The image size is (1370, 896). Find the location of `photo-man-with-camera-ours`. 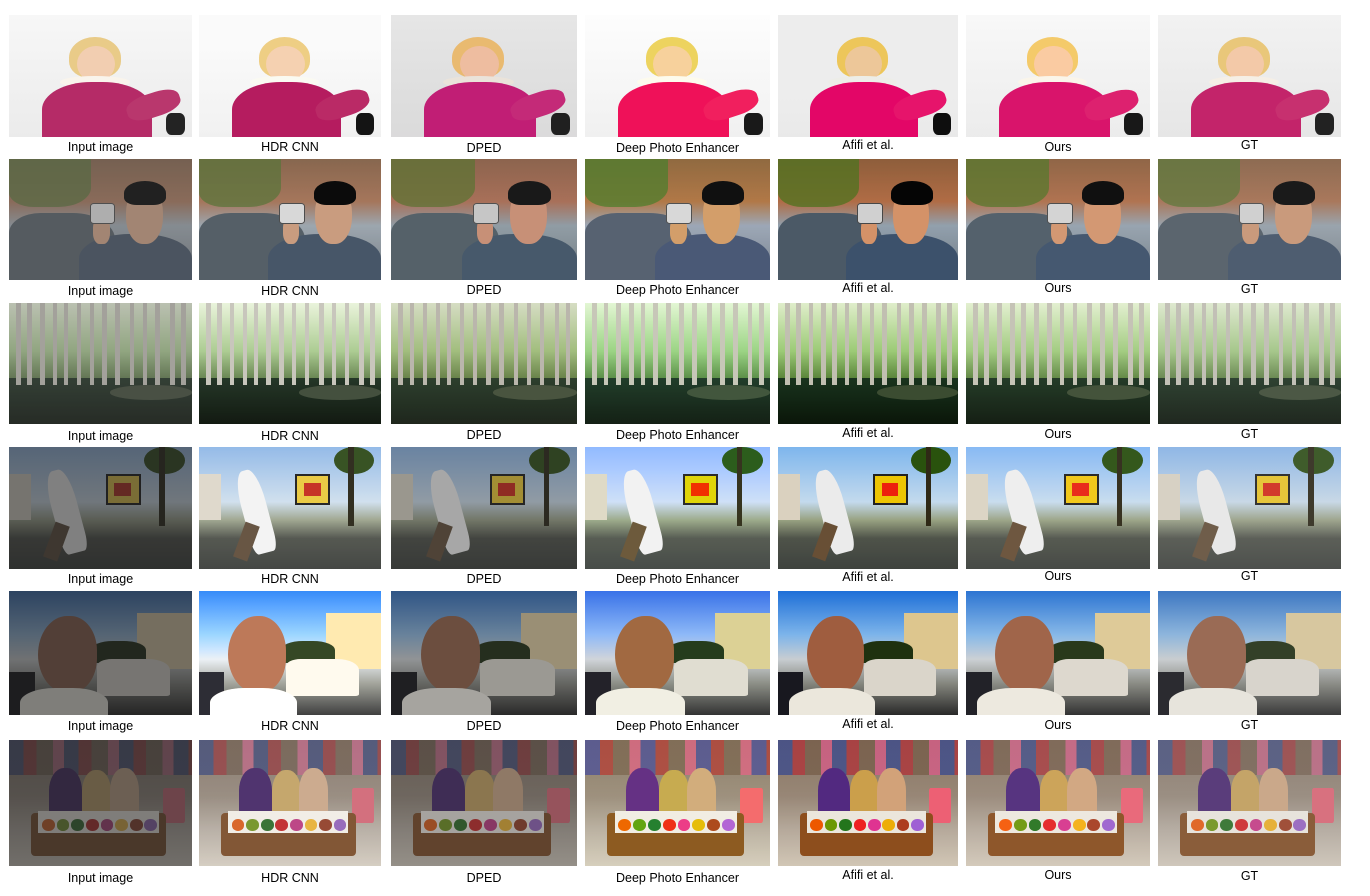

photo-man-with-camera-ours is located at coordinates (1058, 219).